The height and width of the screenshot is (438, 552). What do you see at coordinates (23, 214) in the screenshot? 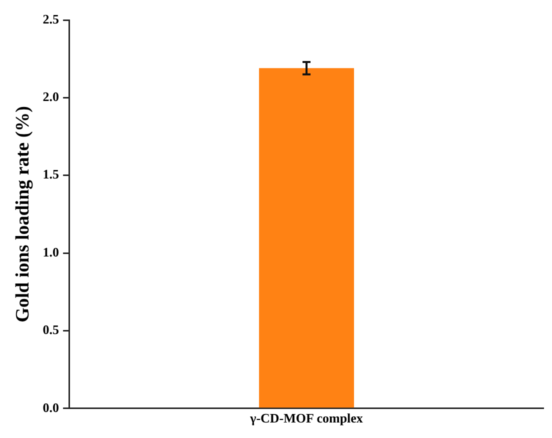
I see `y-axis-title: Gold ions loading rate (%)` at bounding box center [23, 214].